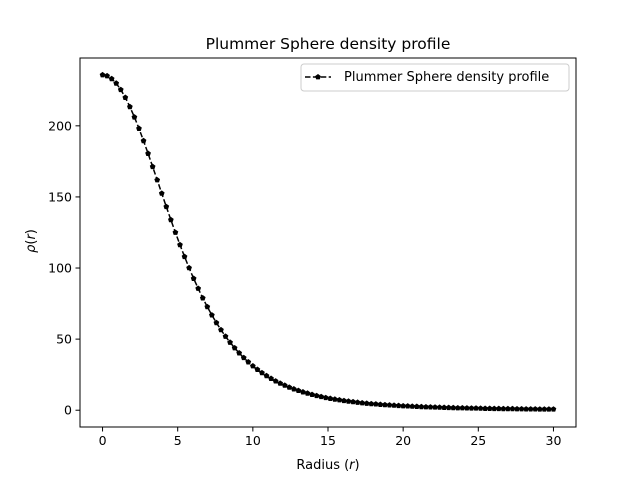 Image resolution: width=640 pixels, height=480 pixels. Describe the element at coordinates (31, 248) in the screenshot. I see `y-axis-label-symbol: ρ` at that location.